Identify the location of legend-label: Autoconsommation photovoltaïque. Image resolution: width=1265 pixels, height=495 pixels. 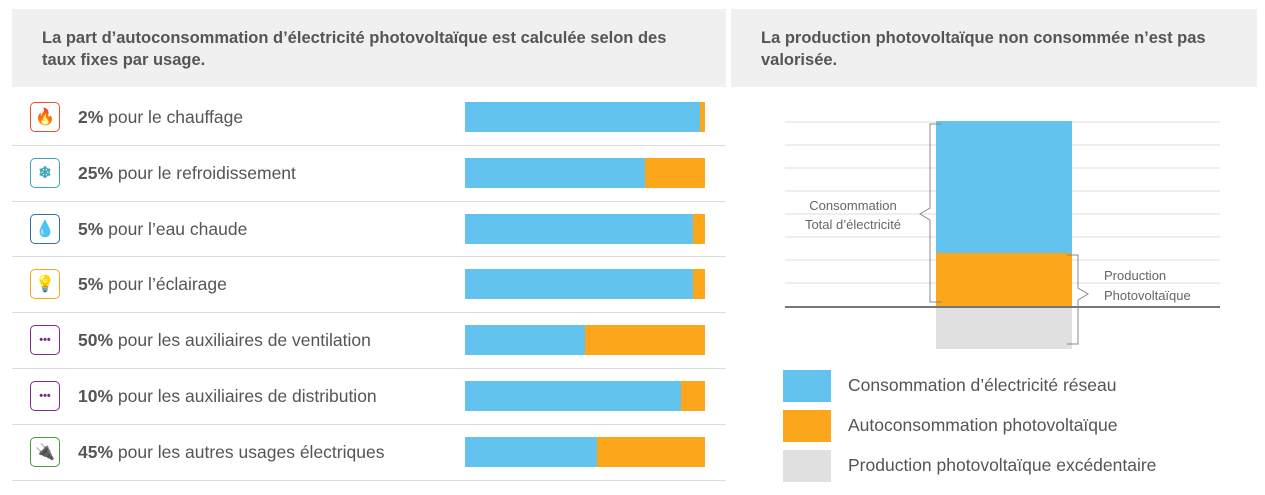
(983, 425).